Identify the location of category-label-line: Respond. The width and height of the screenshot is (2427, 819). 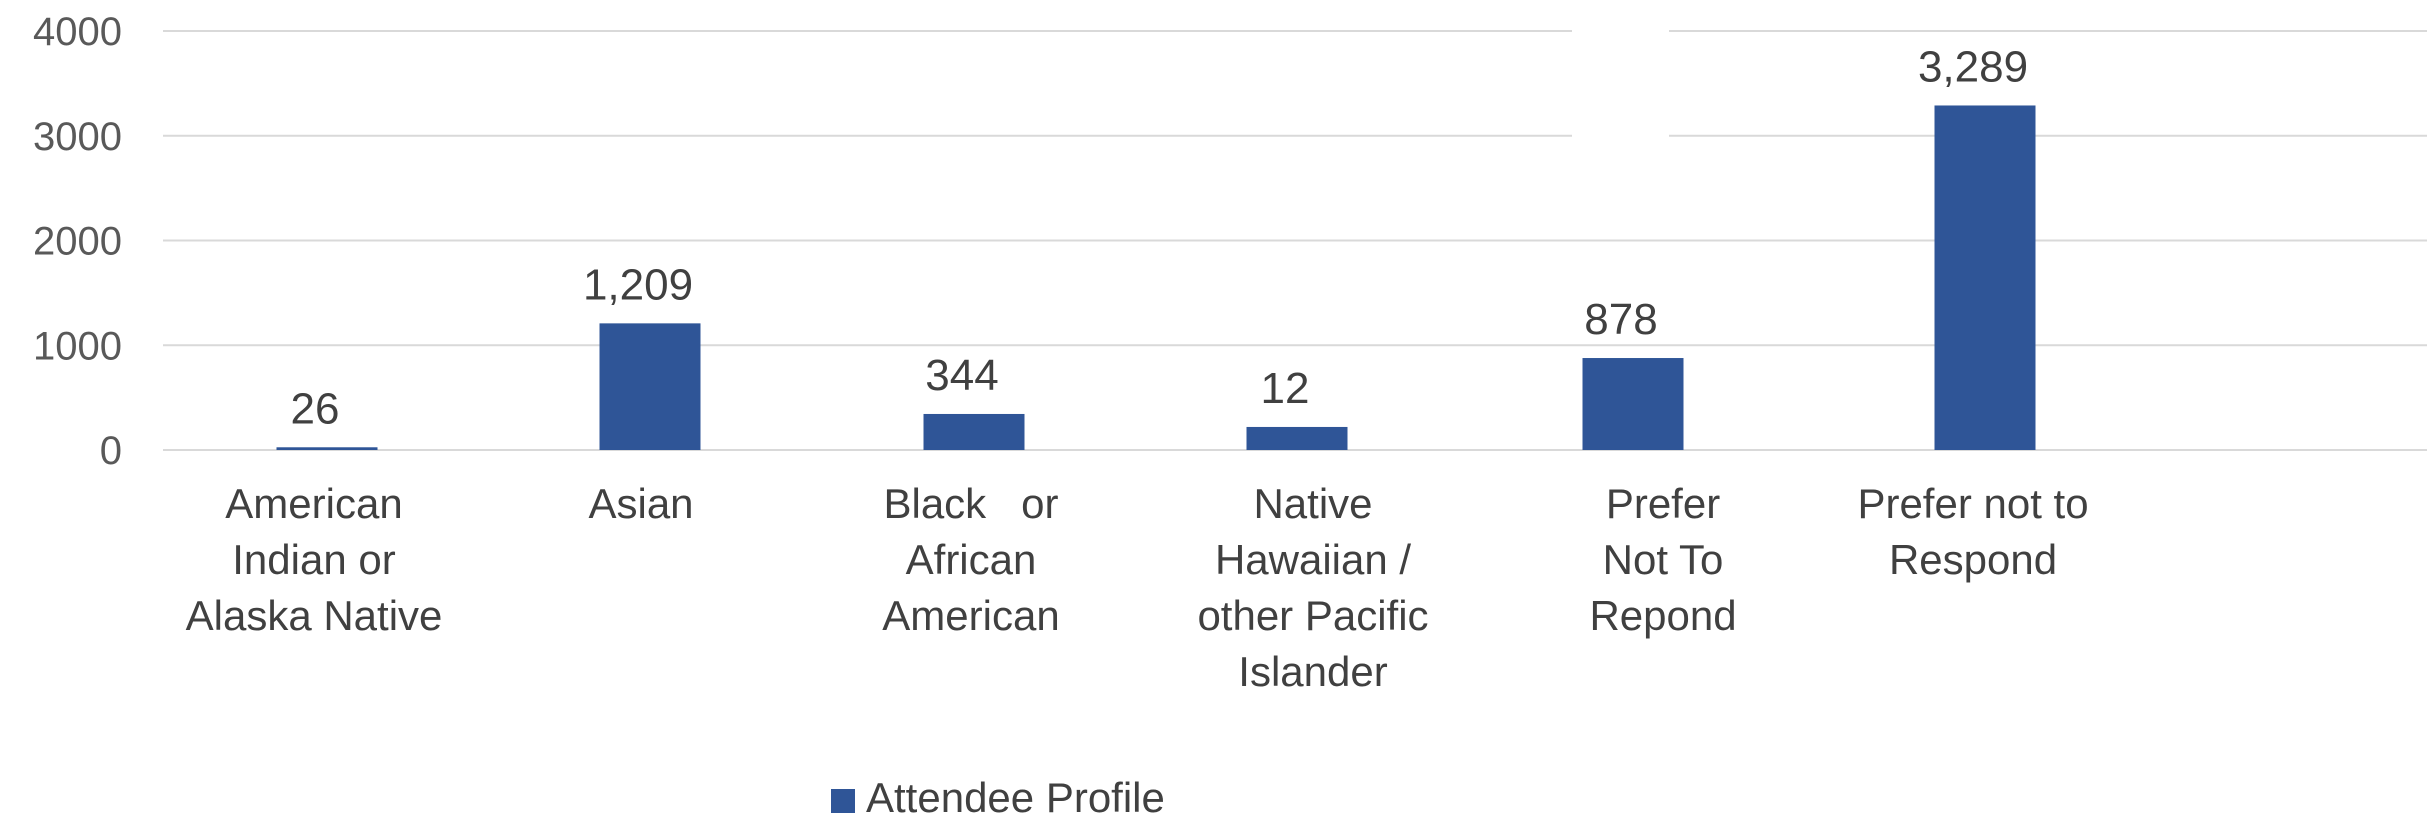
(1973, 559).